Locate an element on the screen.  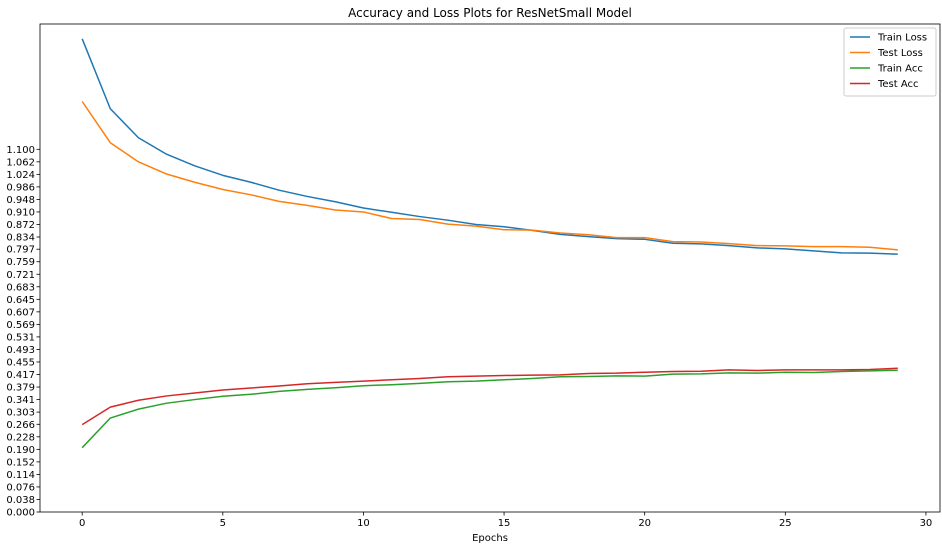
y-tick-label: 0.834 is located at coordinates (20, 238).